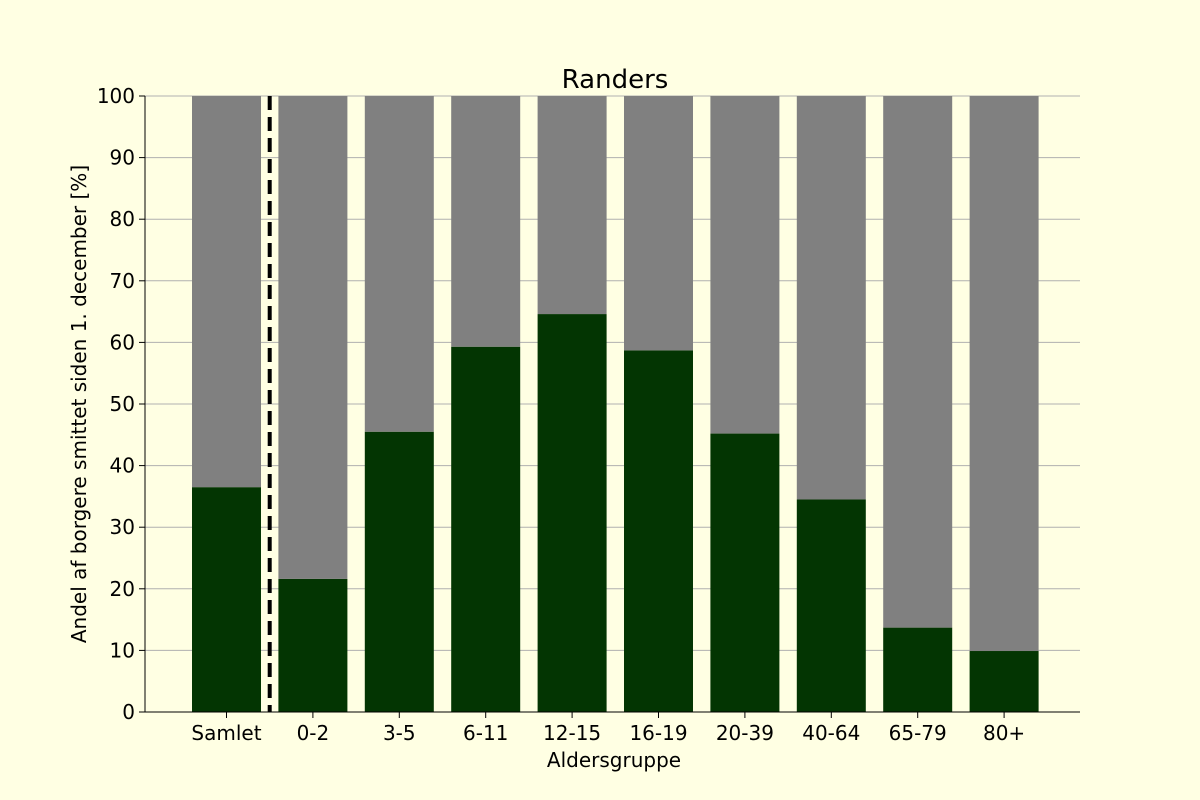 Image resolution: width=1200 pixels, height=800 pixels. What do you see at coordinates (614, 760) in the screenshot?
I see `x-axis-label: Aldersgruppe` at bounding box center [614, 760].